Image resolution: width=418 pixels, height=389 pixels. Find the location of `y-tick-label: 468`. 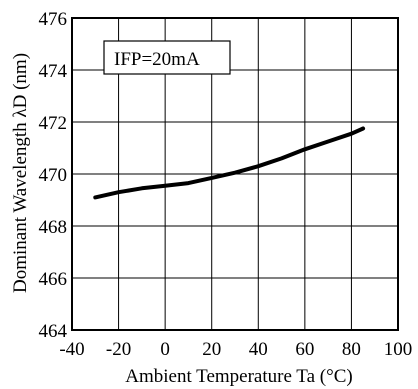

y-tick-label: 468 is located at coordinates (53, 227).